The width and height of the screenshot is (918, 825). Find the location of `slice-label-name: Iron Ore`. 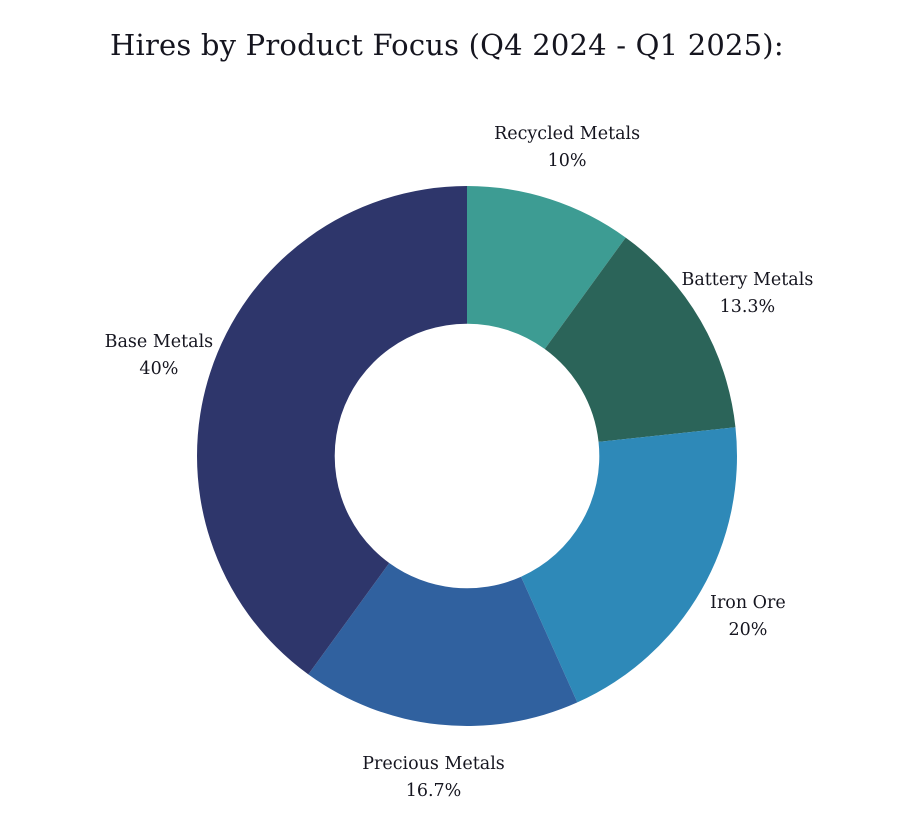

slice-label-name: Iron Ore is located at coordinates (748, 603).